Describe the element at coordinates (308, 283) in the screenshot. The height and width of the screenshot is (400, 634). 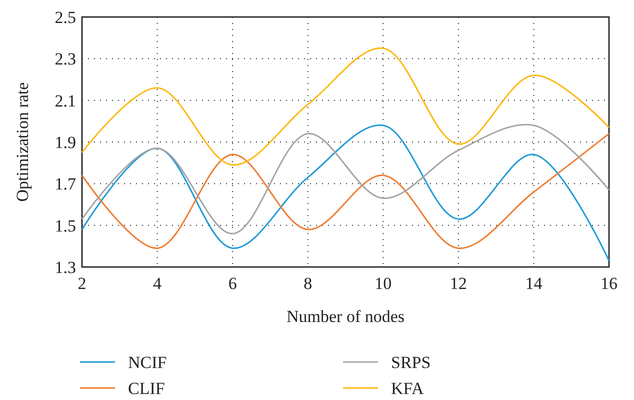
I see `x-tick-label: 8` at that location.